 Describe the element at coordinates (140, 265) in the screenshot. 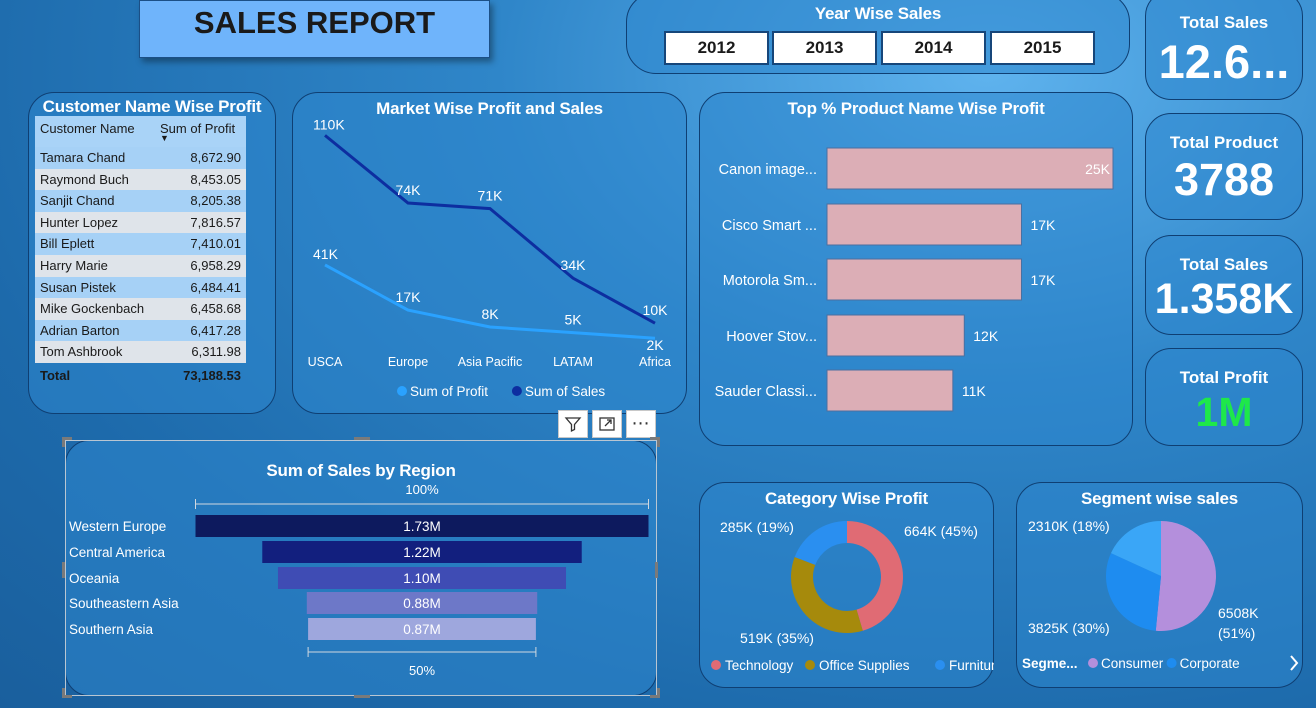

I see `table-row: Harry Marie 6,958.29` at that location.